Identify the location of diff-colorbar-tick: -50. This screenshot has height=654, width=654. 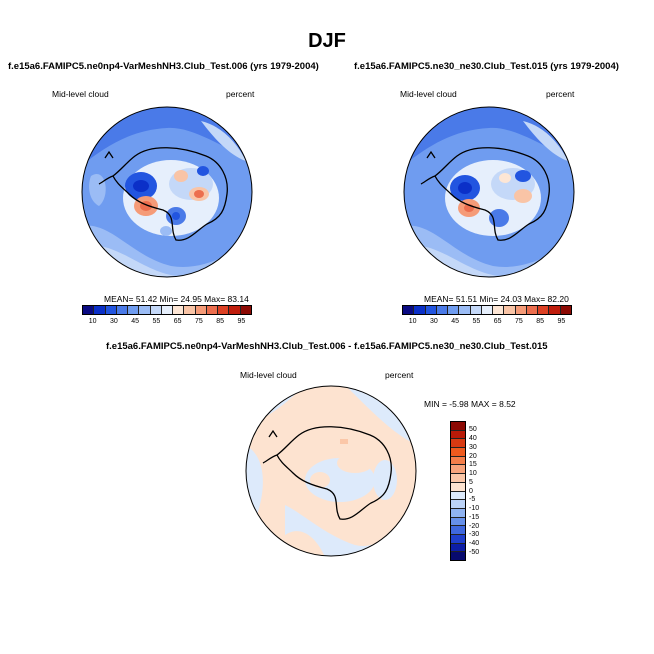
(474, 552).